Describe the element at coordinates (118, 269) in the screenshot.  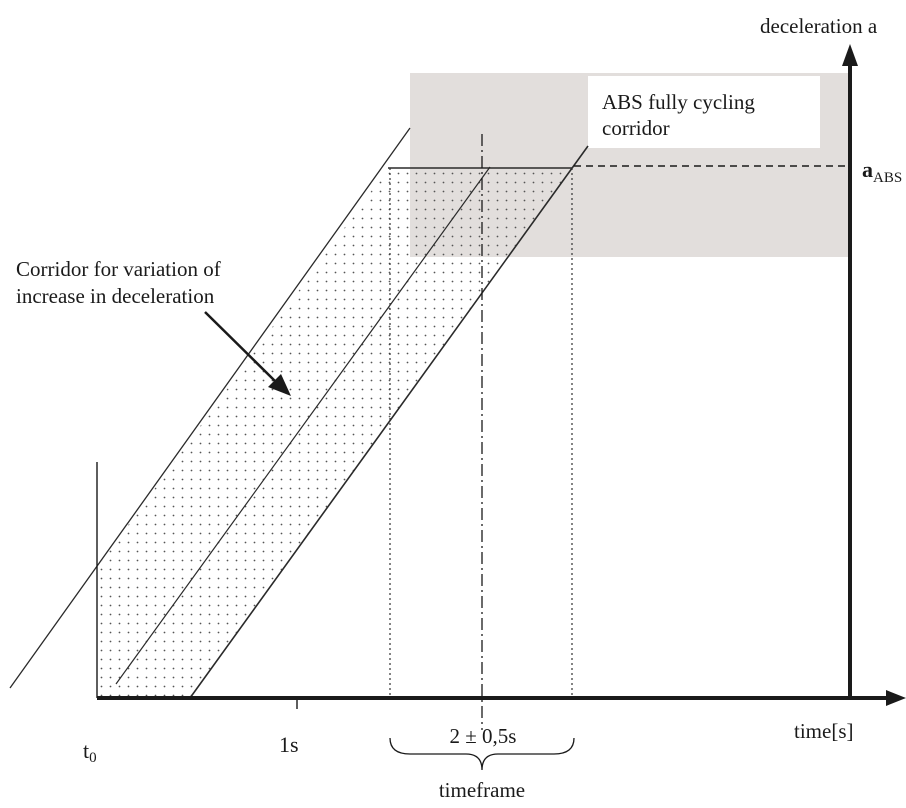
I see `variation-label-line1: Corridor for variation of` at that location.